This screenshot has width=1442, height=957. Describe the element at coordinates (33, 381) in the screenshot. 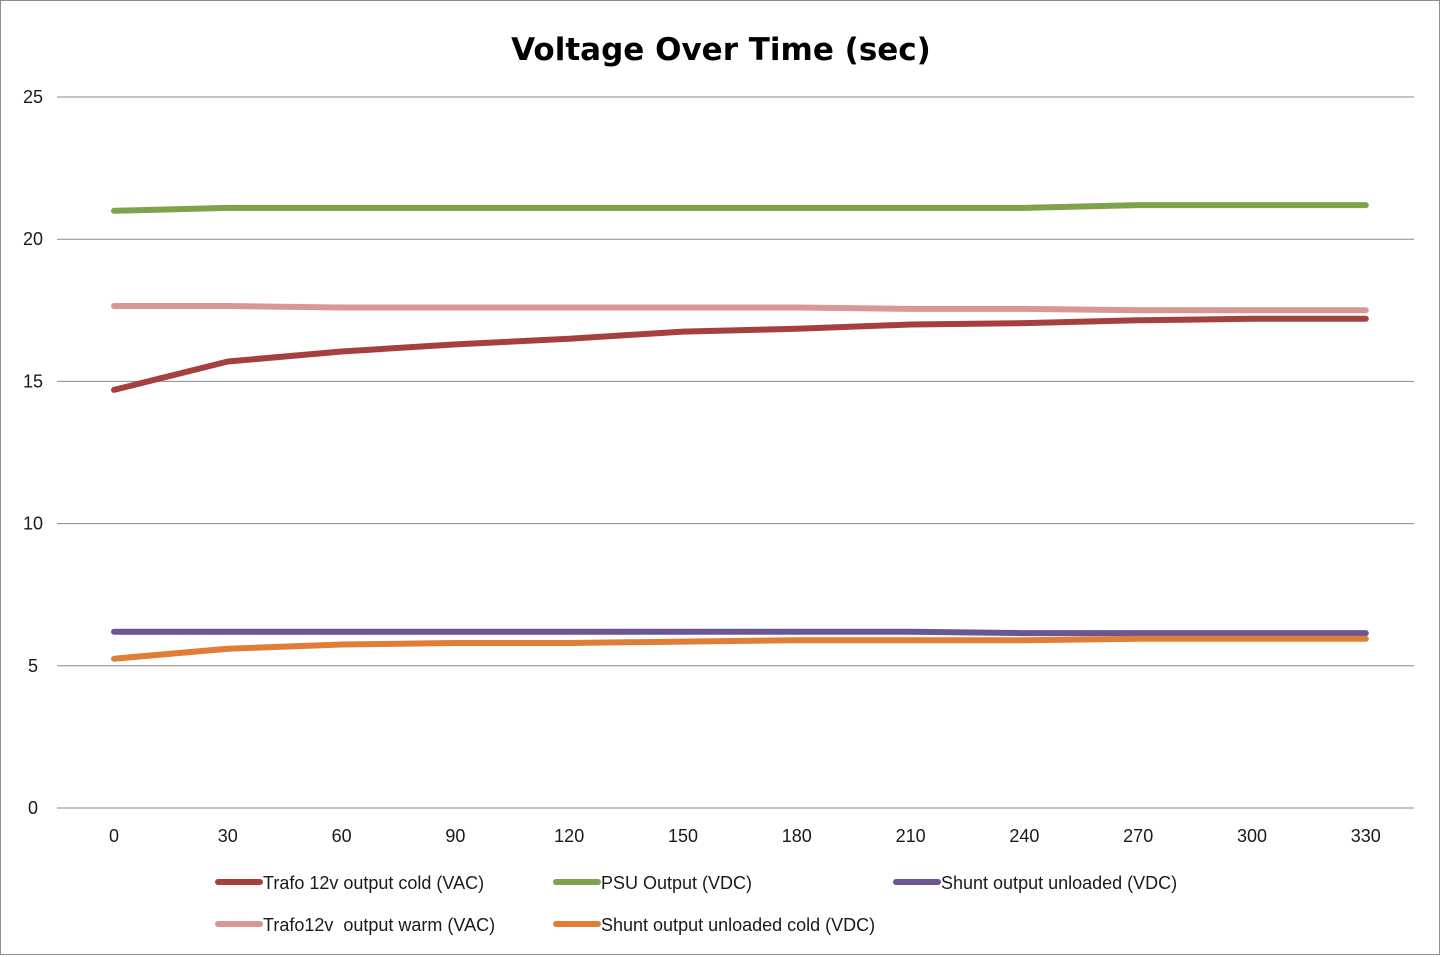

I see `y-tick-label: 15` at that location.